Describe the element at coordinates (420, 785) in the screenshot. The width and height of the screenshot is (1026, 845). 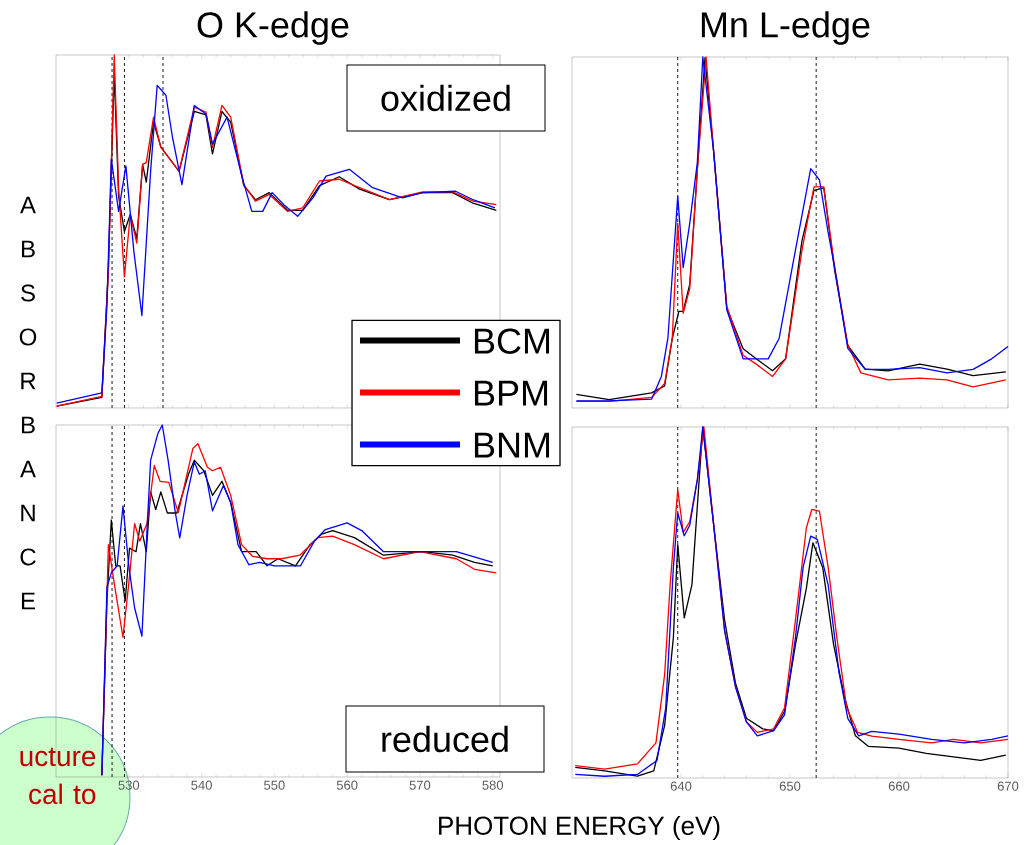
I see `x-tick-label: 570` at that location.